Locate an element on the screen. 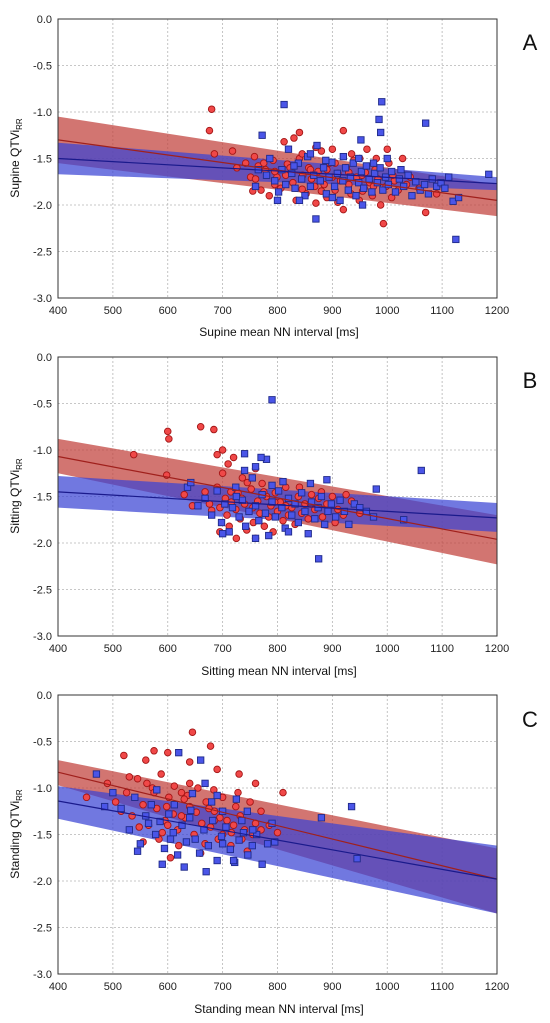 This screenshot has width=550, height=1023. panel-c-y-axis-title: Standing QTViRR is located at coordinates (16, 834).